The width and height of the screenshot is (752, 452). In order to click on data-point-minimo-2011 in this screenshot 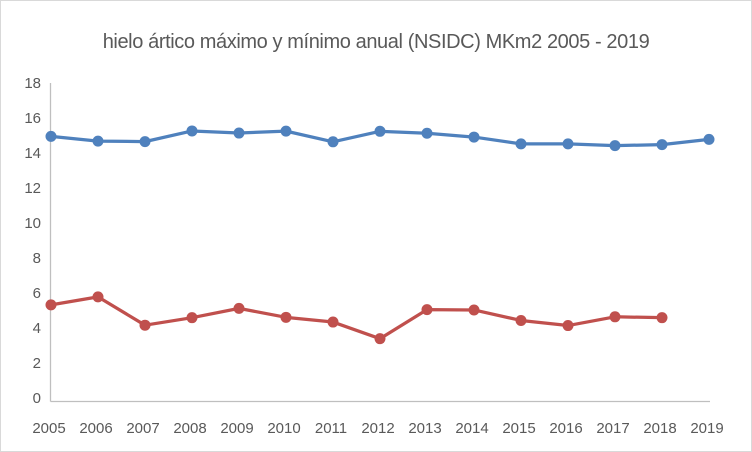, I will do `click(333, 322)`.